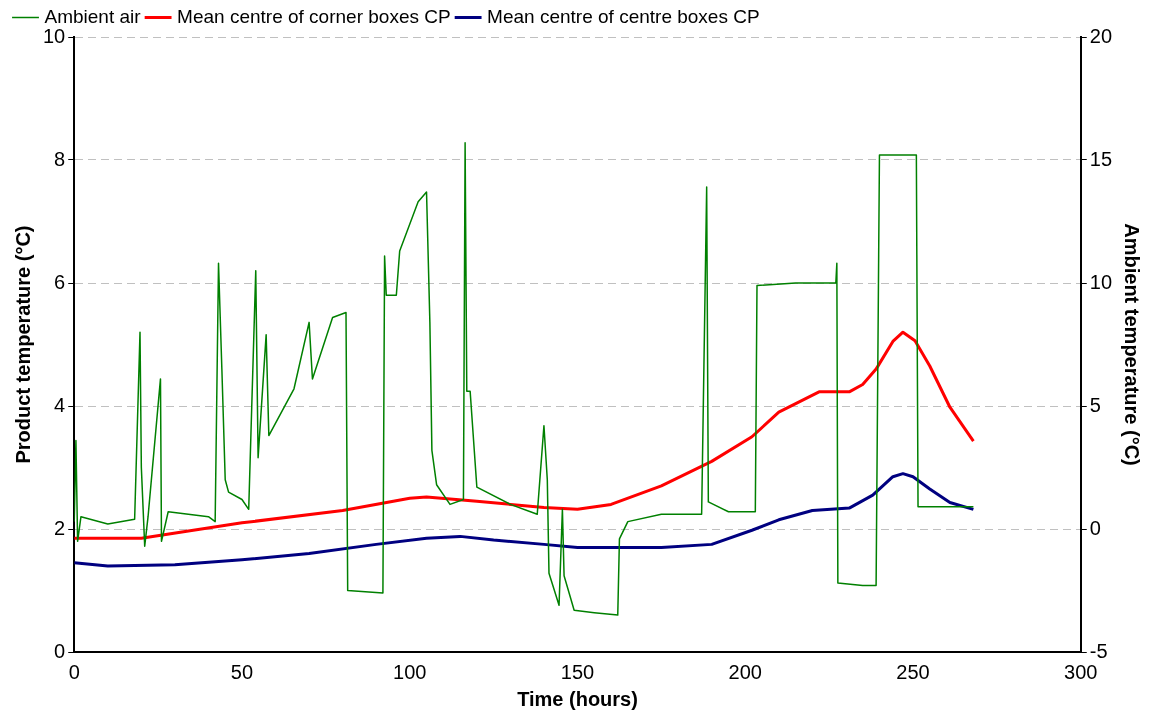 The width and height of the screenshot is (1155, 716). Describe the element at coordinates (577, 671) in the screenshot. I see `x-tick-label: 150` at that location.